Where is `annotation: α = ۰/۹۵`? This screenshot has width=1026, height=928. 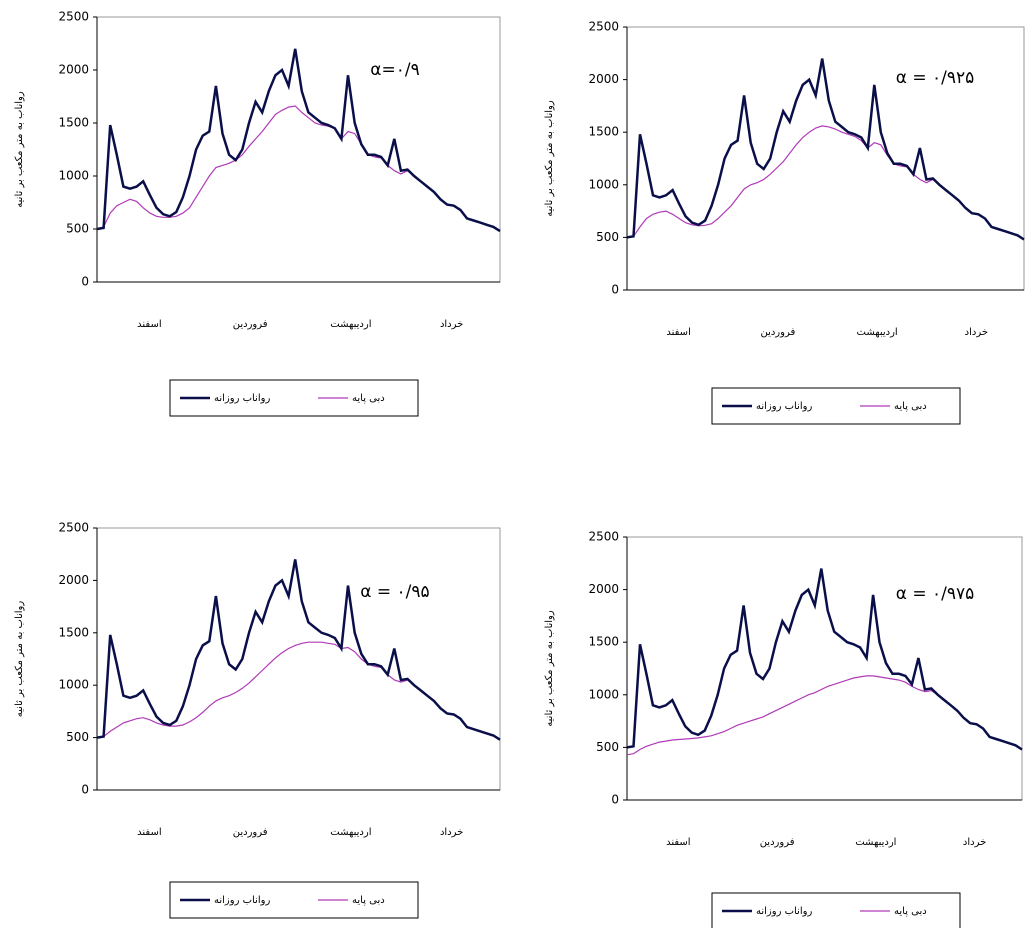
annotation: α = ۰/۹۵ is located at coordinates (394, 592).